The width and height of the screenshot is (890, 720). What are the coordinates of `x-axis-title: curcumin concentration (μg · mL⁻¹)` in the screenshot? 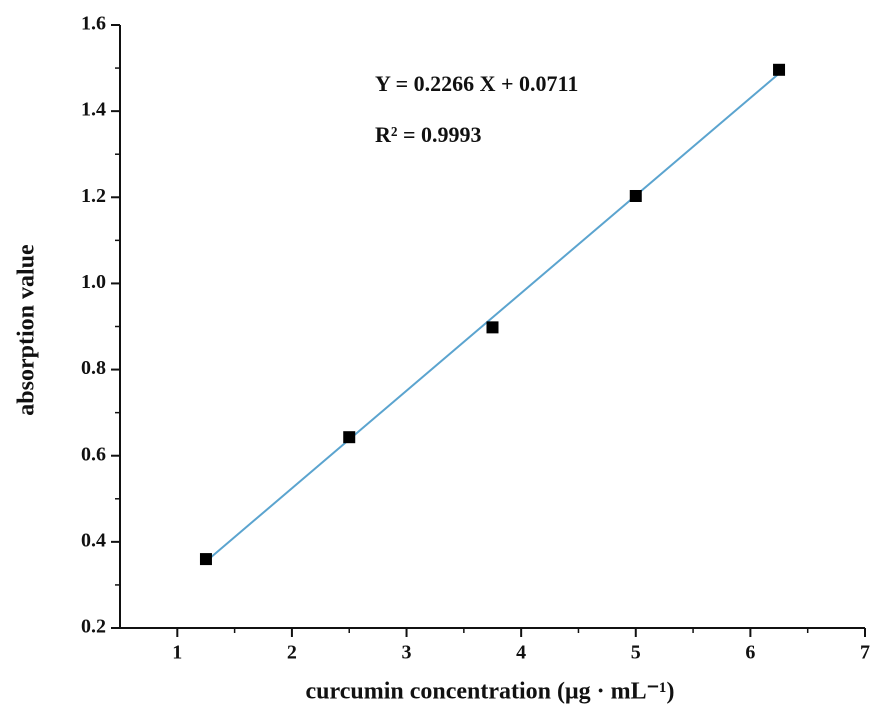 It's located at (490, 692).